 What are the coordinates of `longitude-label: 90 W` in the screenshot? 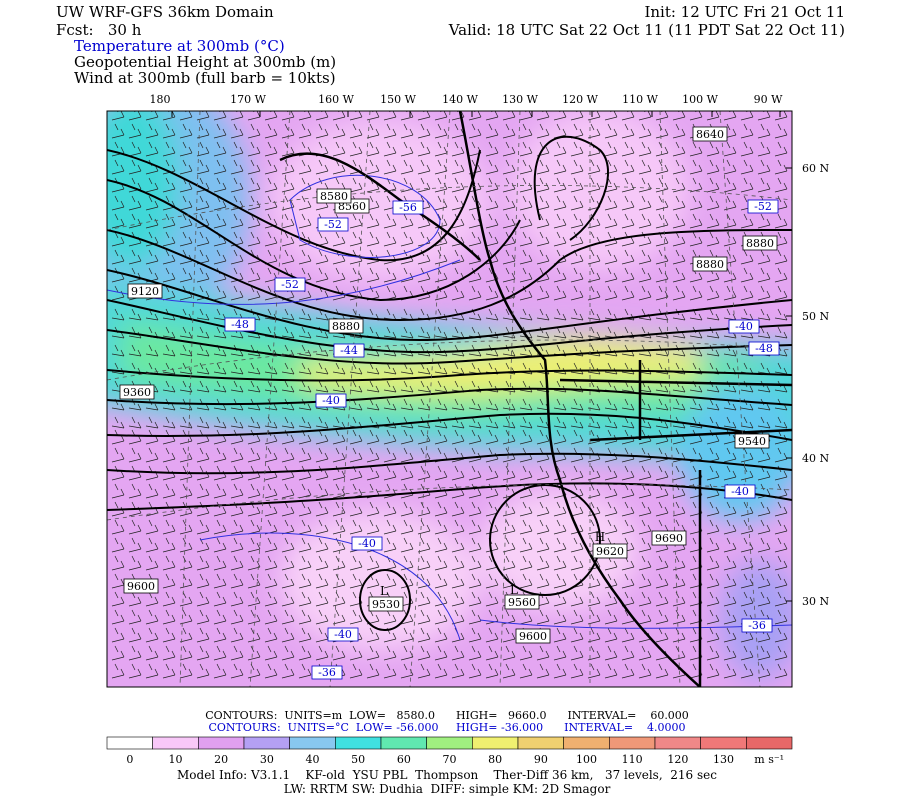 It's located at (768, 99).